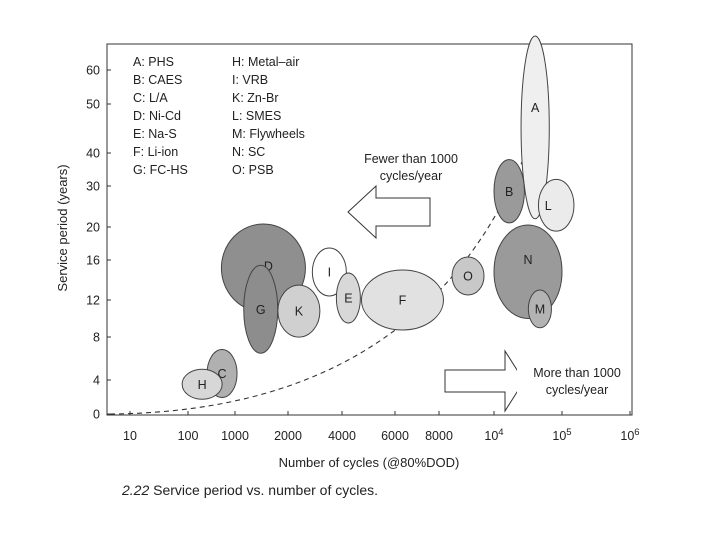 The image size is (720, 540). I want to click on y-tick-label: 4, so click(96, 381).